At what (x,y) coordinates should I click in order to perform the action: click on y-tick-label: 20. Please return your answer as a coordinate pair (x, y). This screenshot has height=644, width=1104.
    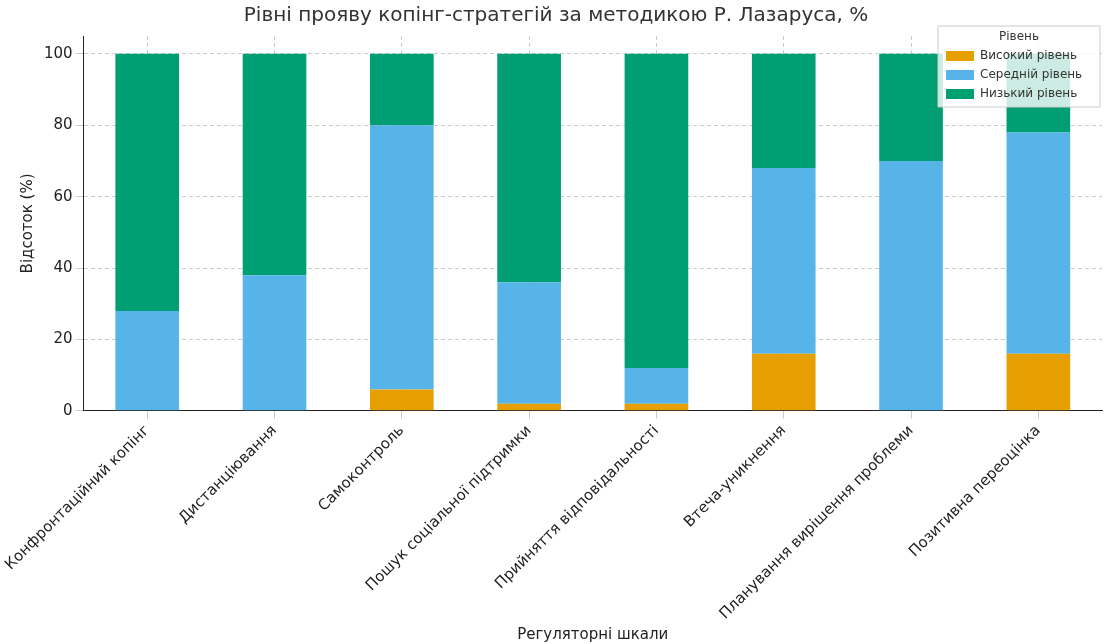
    Looking at the image, I should click on (63, 338).